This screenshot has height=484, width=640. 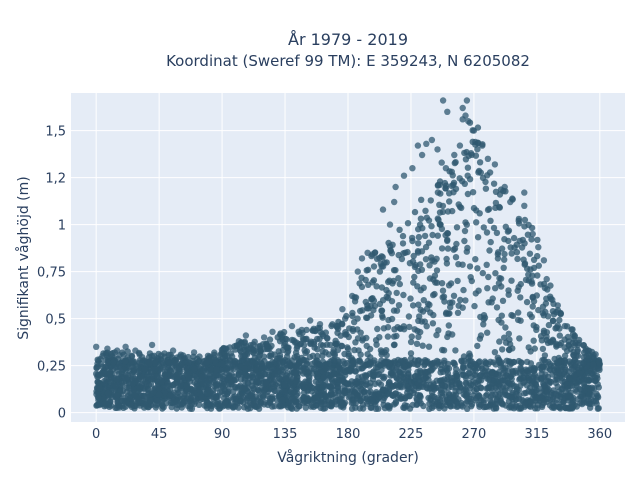 What do you see at coordinates (62, 226) in the screenshot?
I see `y-tick-label: 1` at bounding box center [62, 226].